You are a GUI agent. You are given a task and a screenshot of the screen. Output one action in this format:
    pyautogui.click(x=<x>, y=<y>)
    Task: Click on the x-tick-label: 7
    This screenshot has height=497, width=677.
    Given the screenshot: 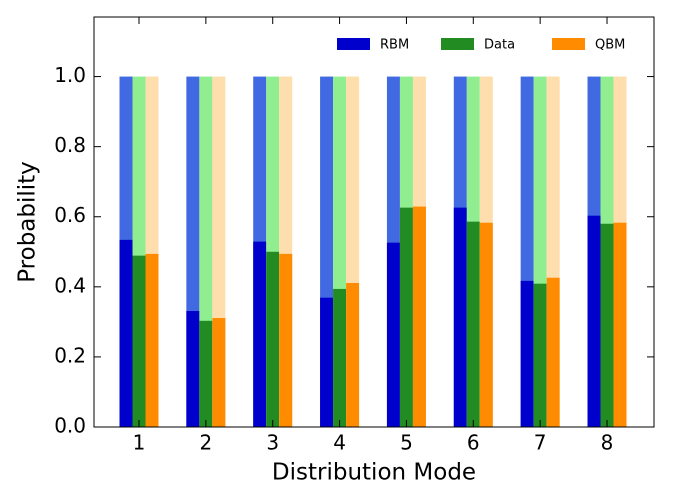 What is the action you would take?
    pyautogui.click(x=540, y=443)
    